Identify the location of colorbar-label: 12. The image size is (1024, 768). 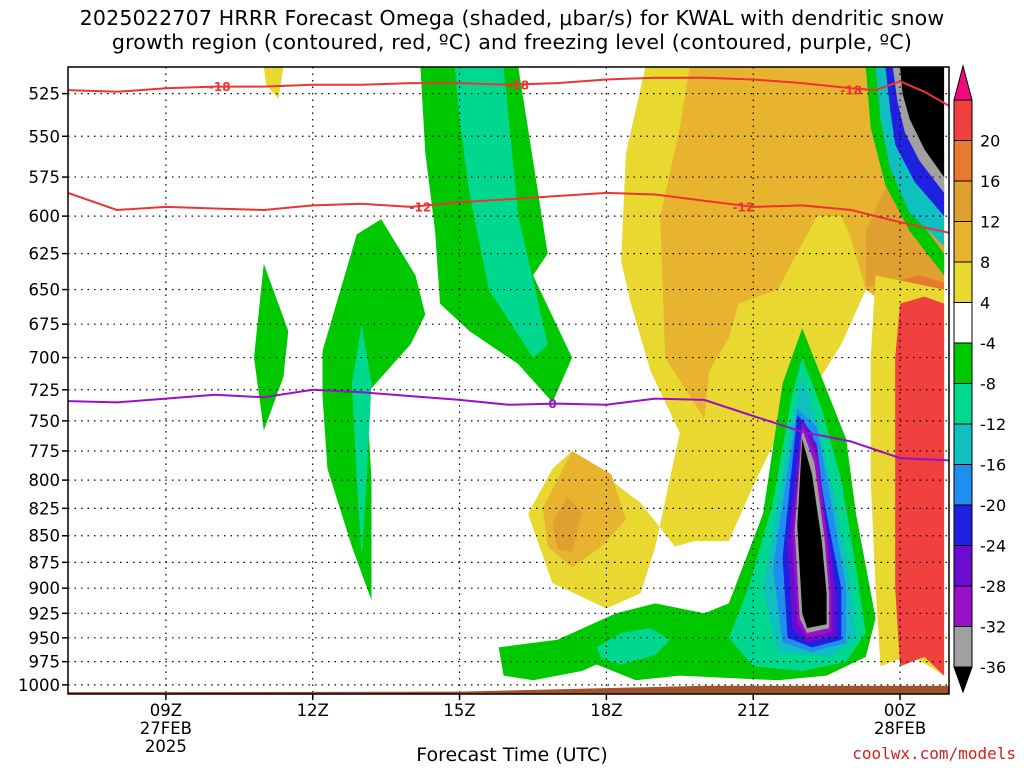
(990, 222).